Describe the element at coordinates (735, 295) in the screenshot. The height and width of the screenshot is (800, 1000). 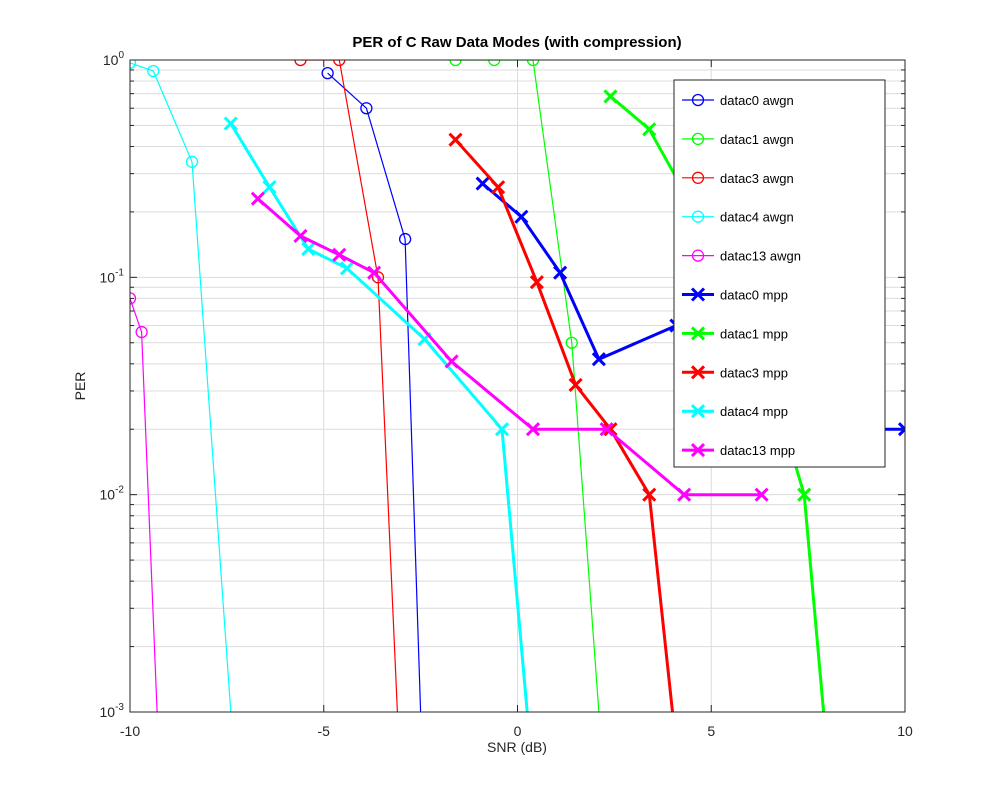
I see `legend-item: datac0 mpp` at that location.